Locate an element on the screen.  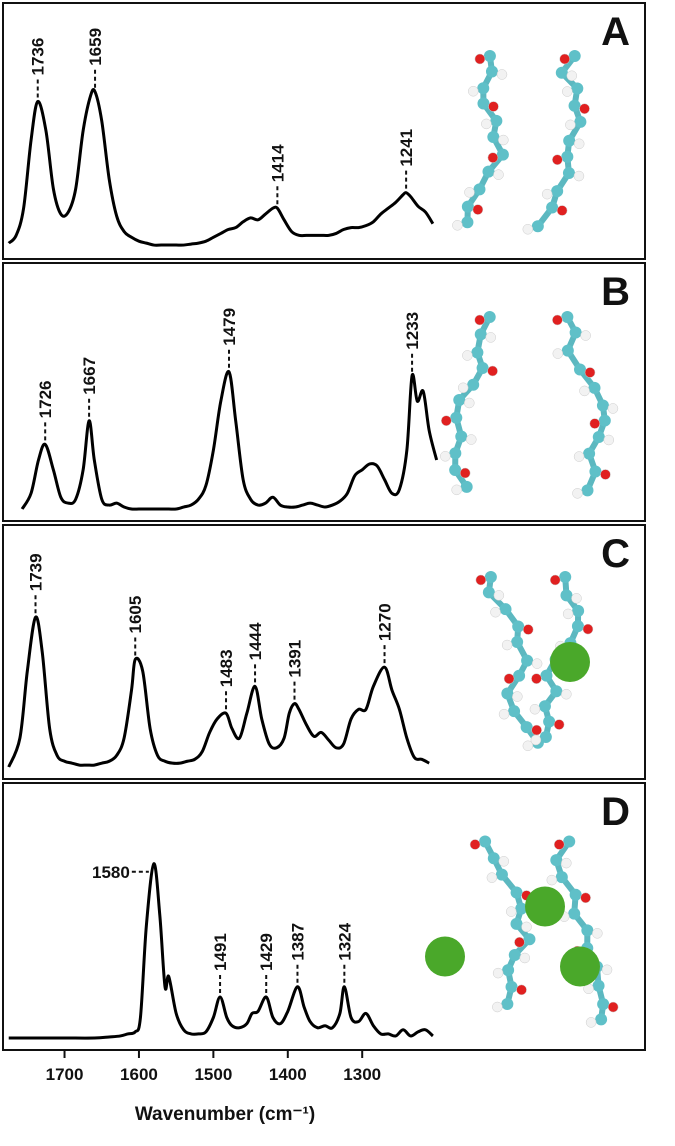
molecule is located at coordinates (534, 661).